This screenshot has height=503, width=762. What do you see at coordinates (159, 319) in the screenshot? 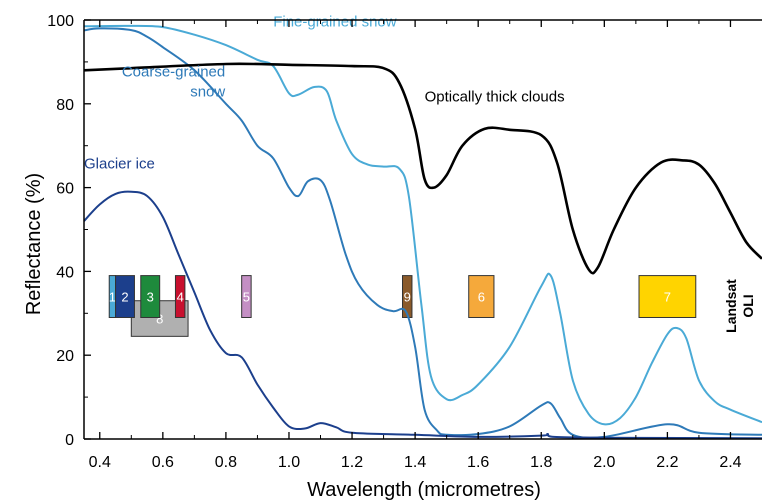
I see `band-label-8: 8` at bounding box center [159, 319].